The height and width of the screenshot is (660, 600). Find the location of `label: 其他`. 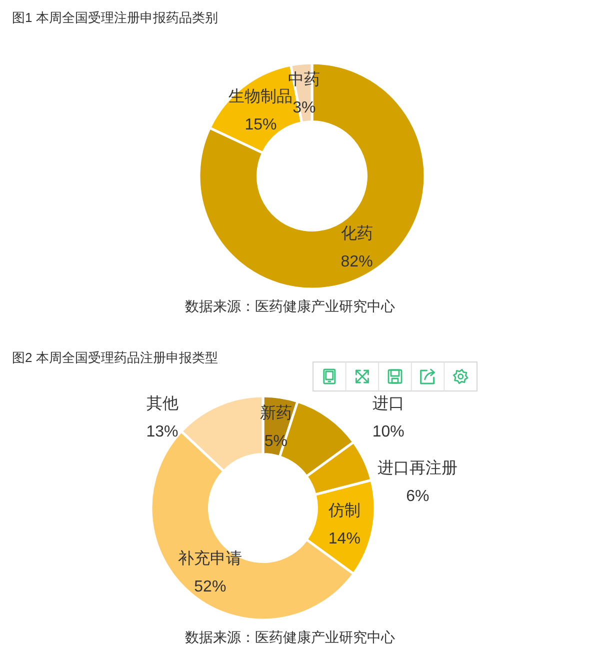

label: 其他 is located at coordinates (162, 403).